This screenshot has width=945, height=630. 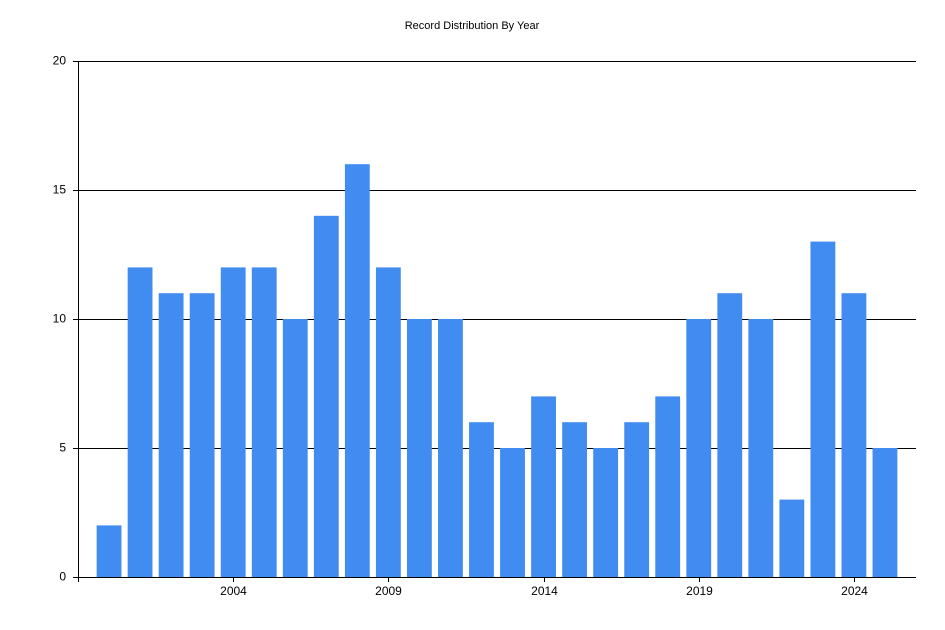 I want to click on x-tick-label: 2009, so click(x=388, y=591).